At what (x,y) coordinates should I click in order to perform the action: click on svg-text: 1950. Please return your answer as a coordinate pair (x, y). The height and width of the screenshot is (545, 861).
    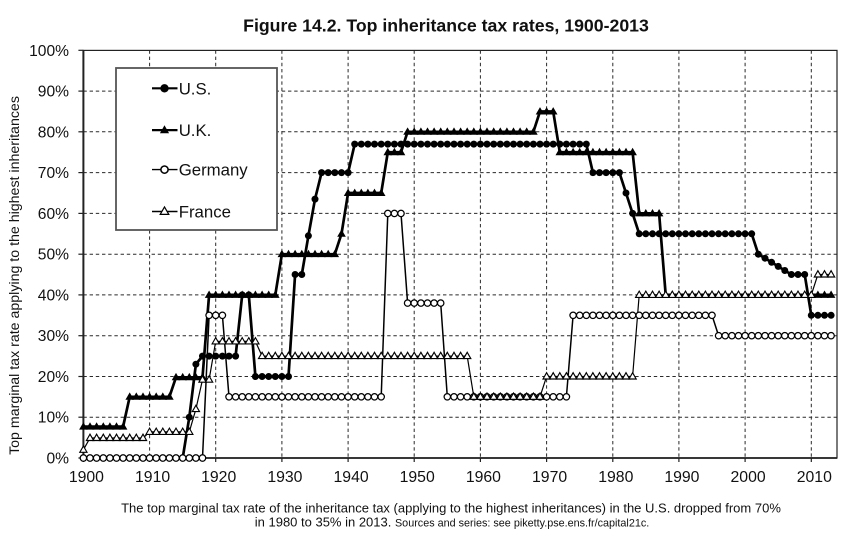
    Looking at the image, I should click on (417, 477).